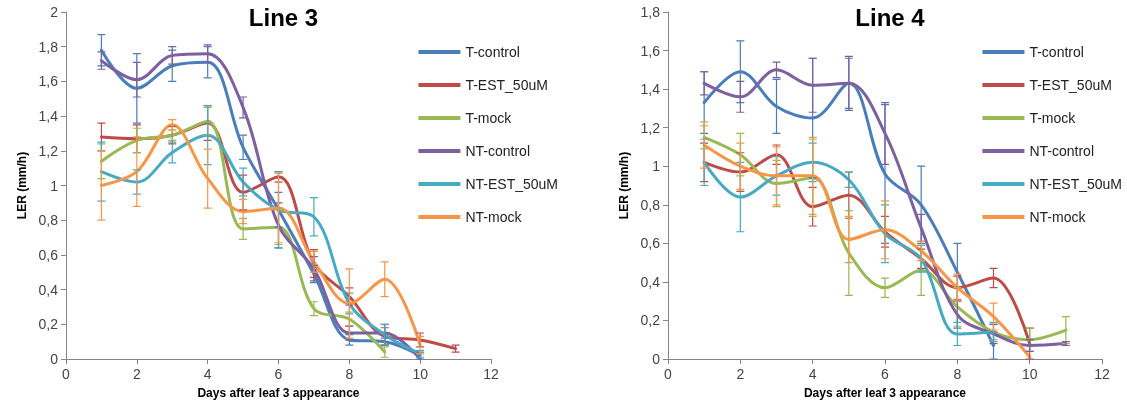 The height and width of the screenshot is (419, 1127). Describe the element at coordinates (54, 12) in the screenshot. I see `y-tick-label: 2` at that location.